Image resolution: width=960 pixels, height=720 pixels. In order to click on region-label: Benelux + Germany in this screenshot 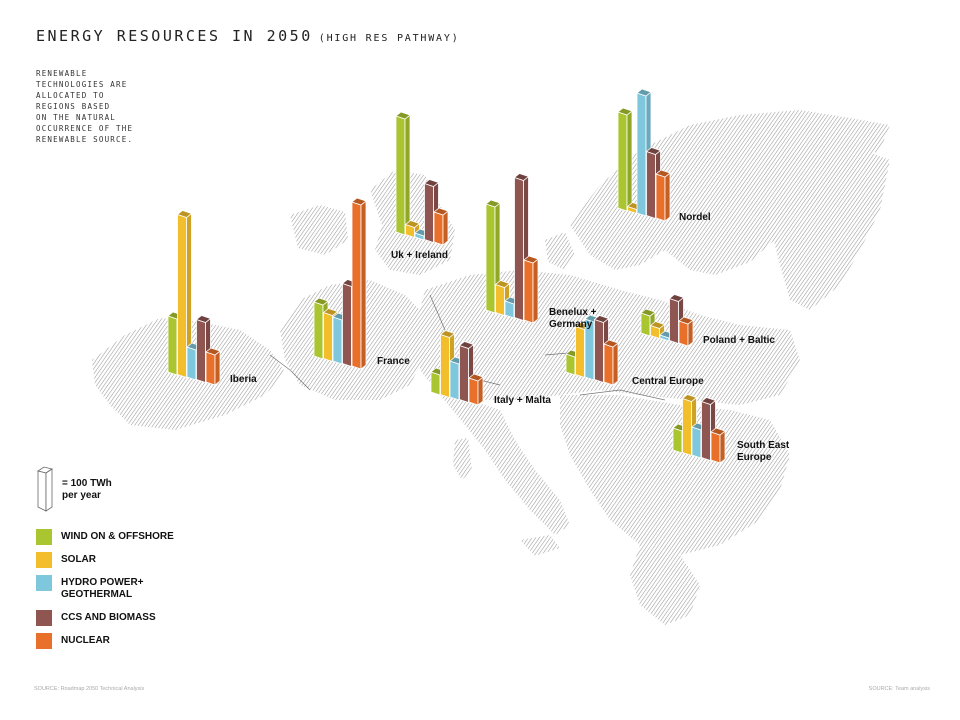, I will do `click(573, 318)`.